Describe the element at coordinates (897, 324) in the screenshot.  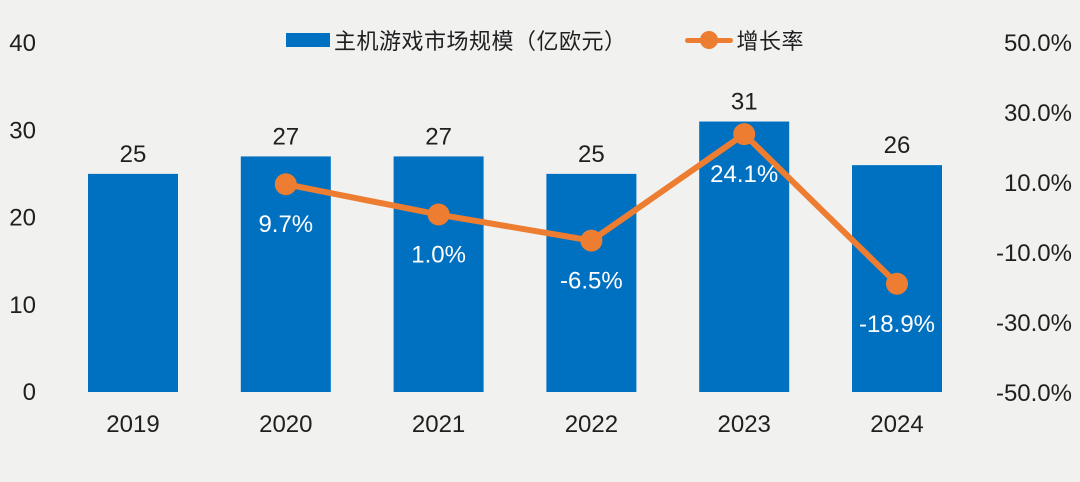
I see `line-value-label-2024: -18.9%` at that location.